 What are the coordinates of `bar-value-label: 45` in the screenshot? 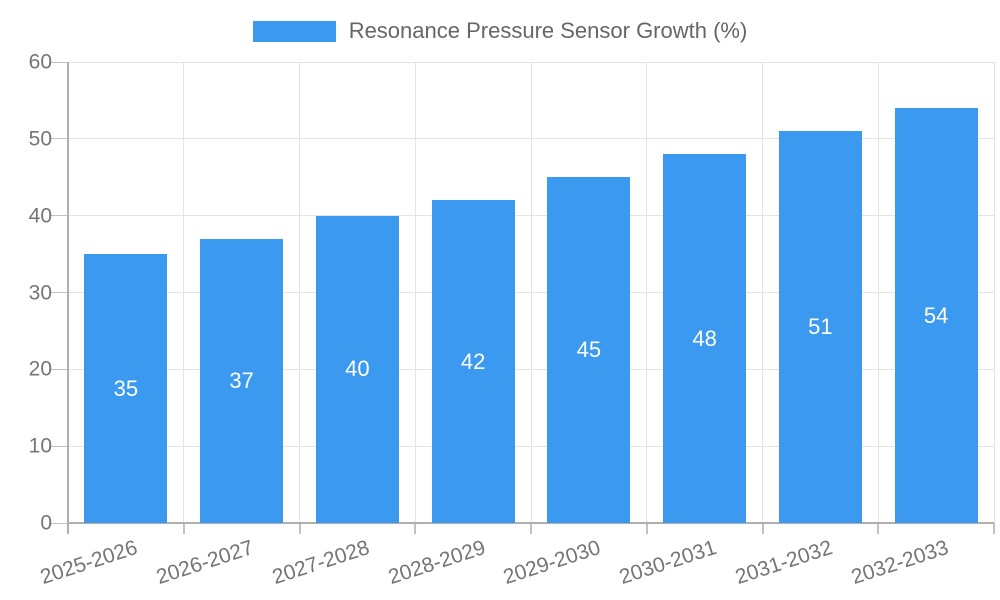 It's located at (589, 350).